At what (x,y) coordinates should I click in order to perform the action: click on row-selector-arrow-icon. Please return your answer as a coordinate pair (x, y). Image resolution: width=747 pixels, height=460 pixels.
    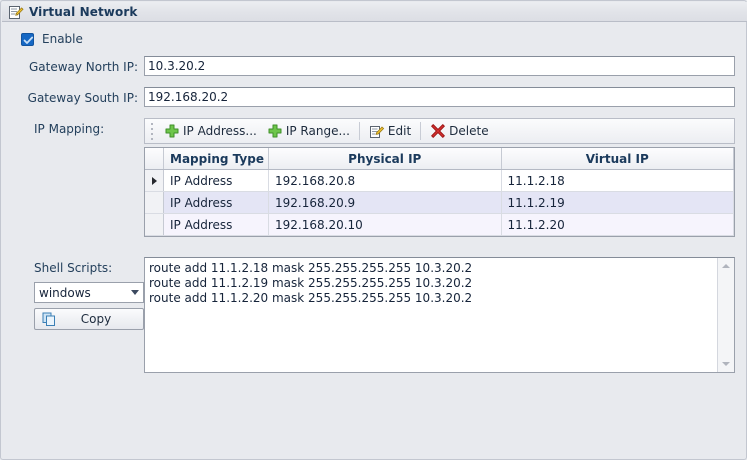
    Looking at the image, I should click on (154, 181).